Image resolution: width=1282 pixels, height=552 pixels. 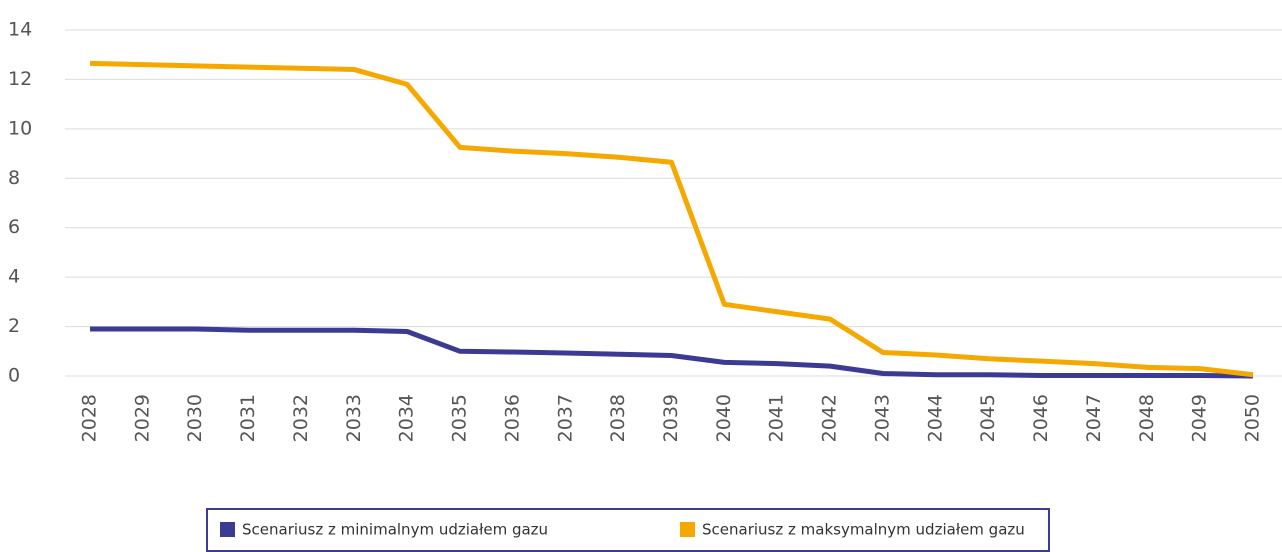 What do you see at coordinates (618, 418) in the screenshot?
I see `x-tick-label: 2038` at bounding box center [618, 418].